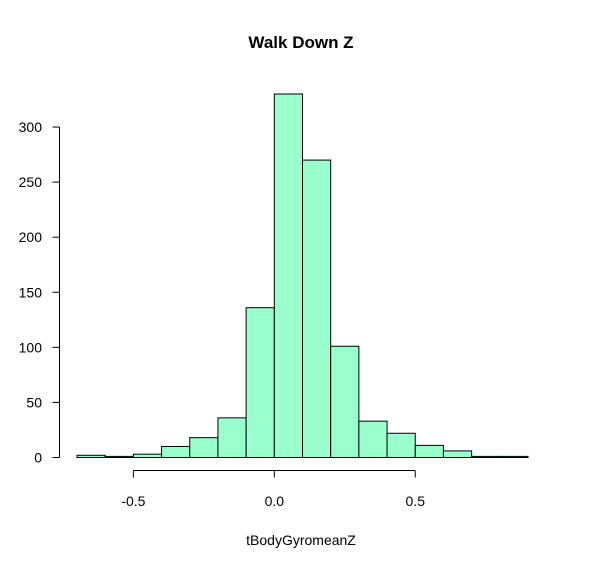 The width and height of the screenshot is (599, 563). I want to click on x-tick-label: 0.5, so click(416, 501).